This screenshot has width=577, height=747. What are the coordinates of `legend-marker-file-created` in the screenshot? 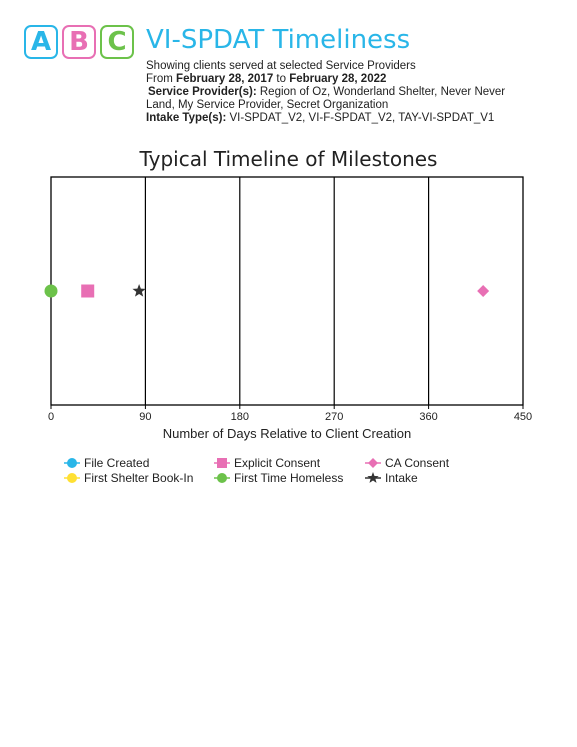 It's located at (72, 463).